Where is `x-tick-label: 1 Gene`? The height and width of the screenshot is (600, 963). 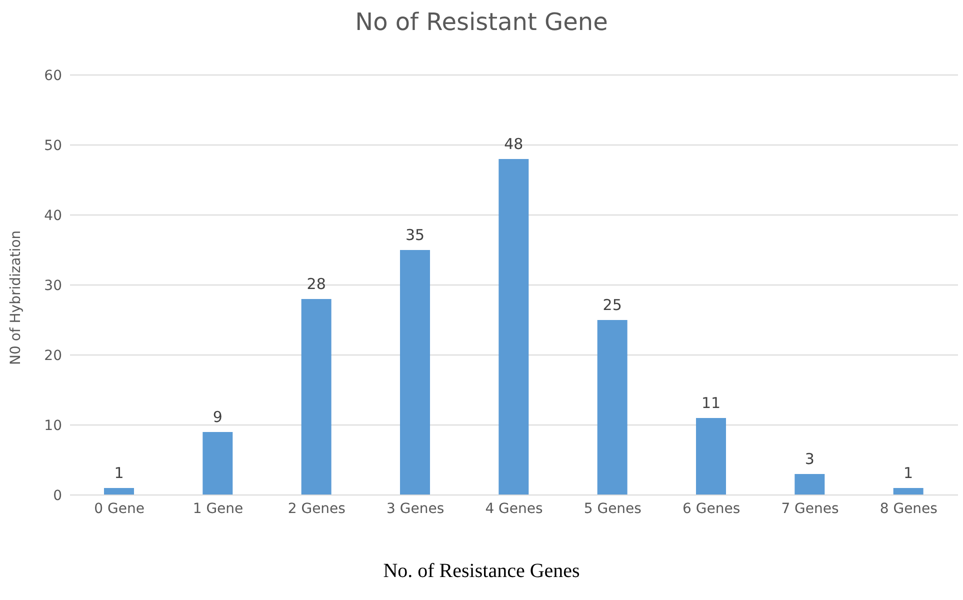 x-tick-label: 1 Gene is located at coordinates (218, 508).